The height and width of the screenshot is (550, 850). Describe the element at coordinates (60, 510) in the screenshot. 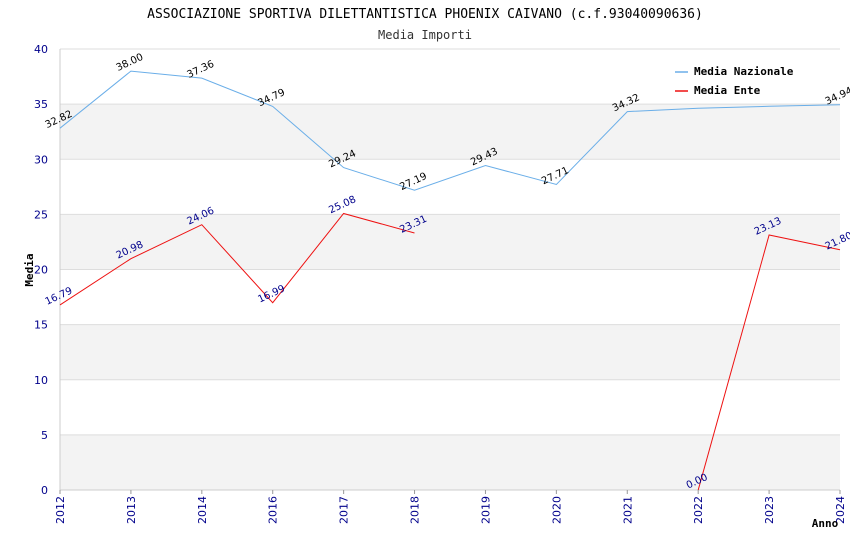

I see `x-tick-label: 2012` at that location.